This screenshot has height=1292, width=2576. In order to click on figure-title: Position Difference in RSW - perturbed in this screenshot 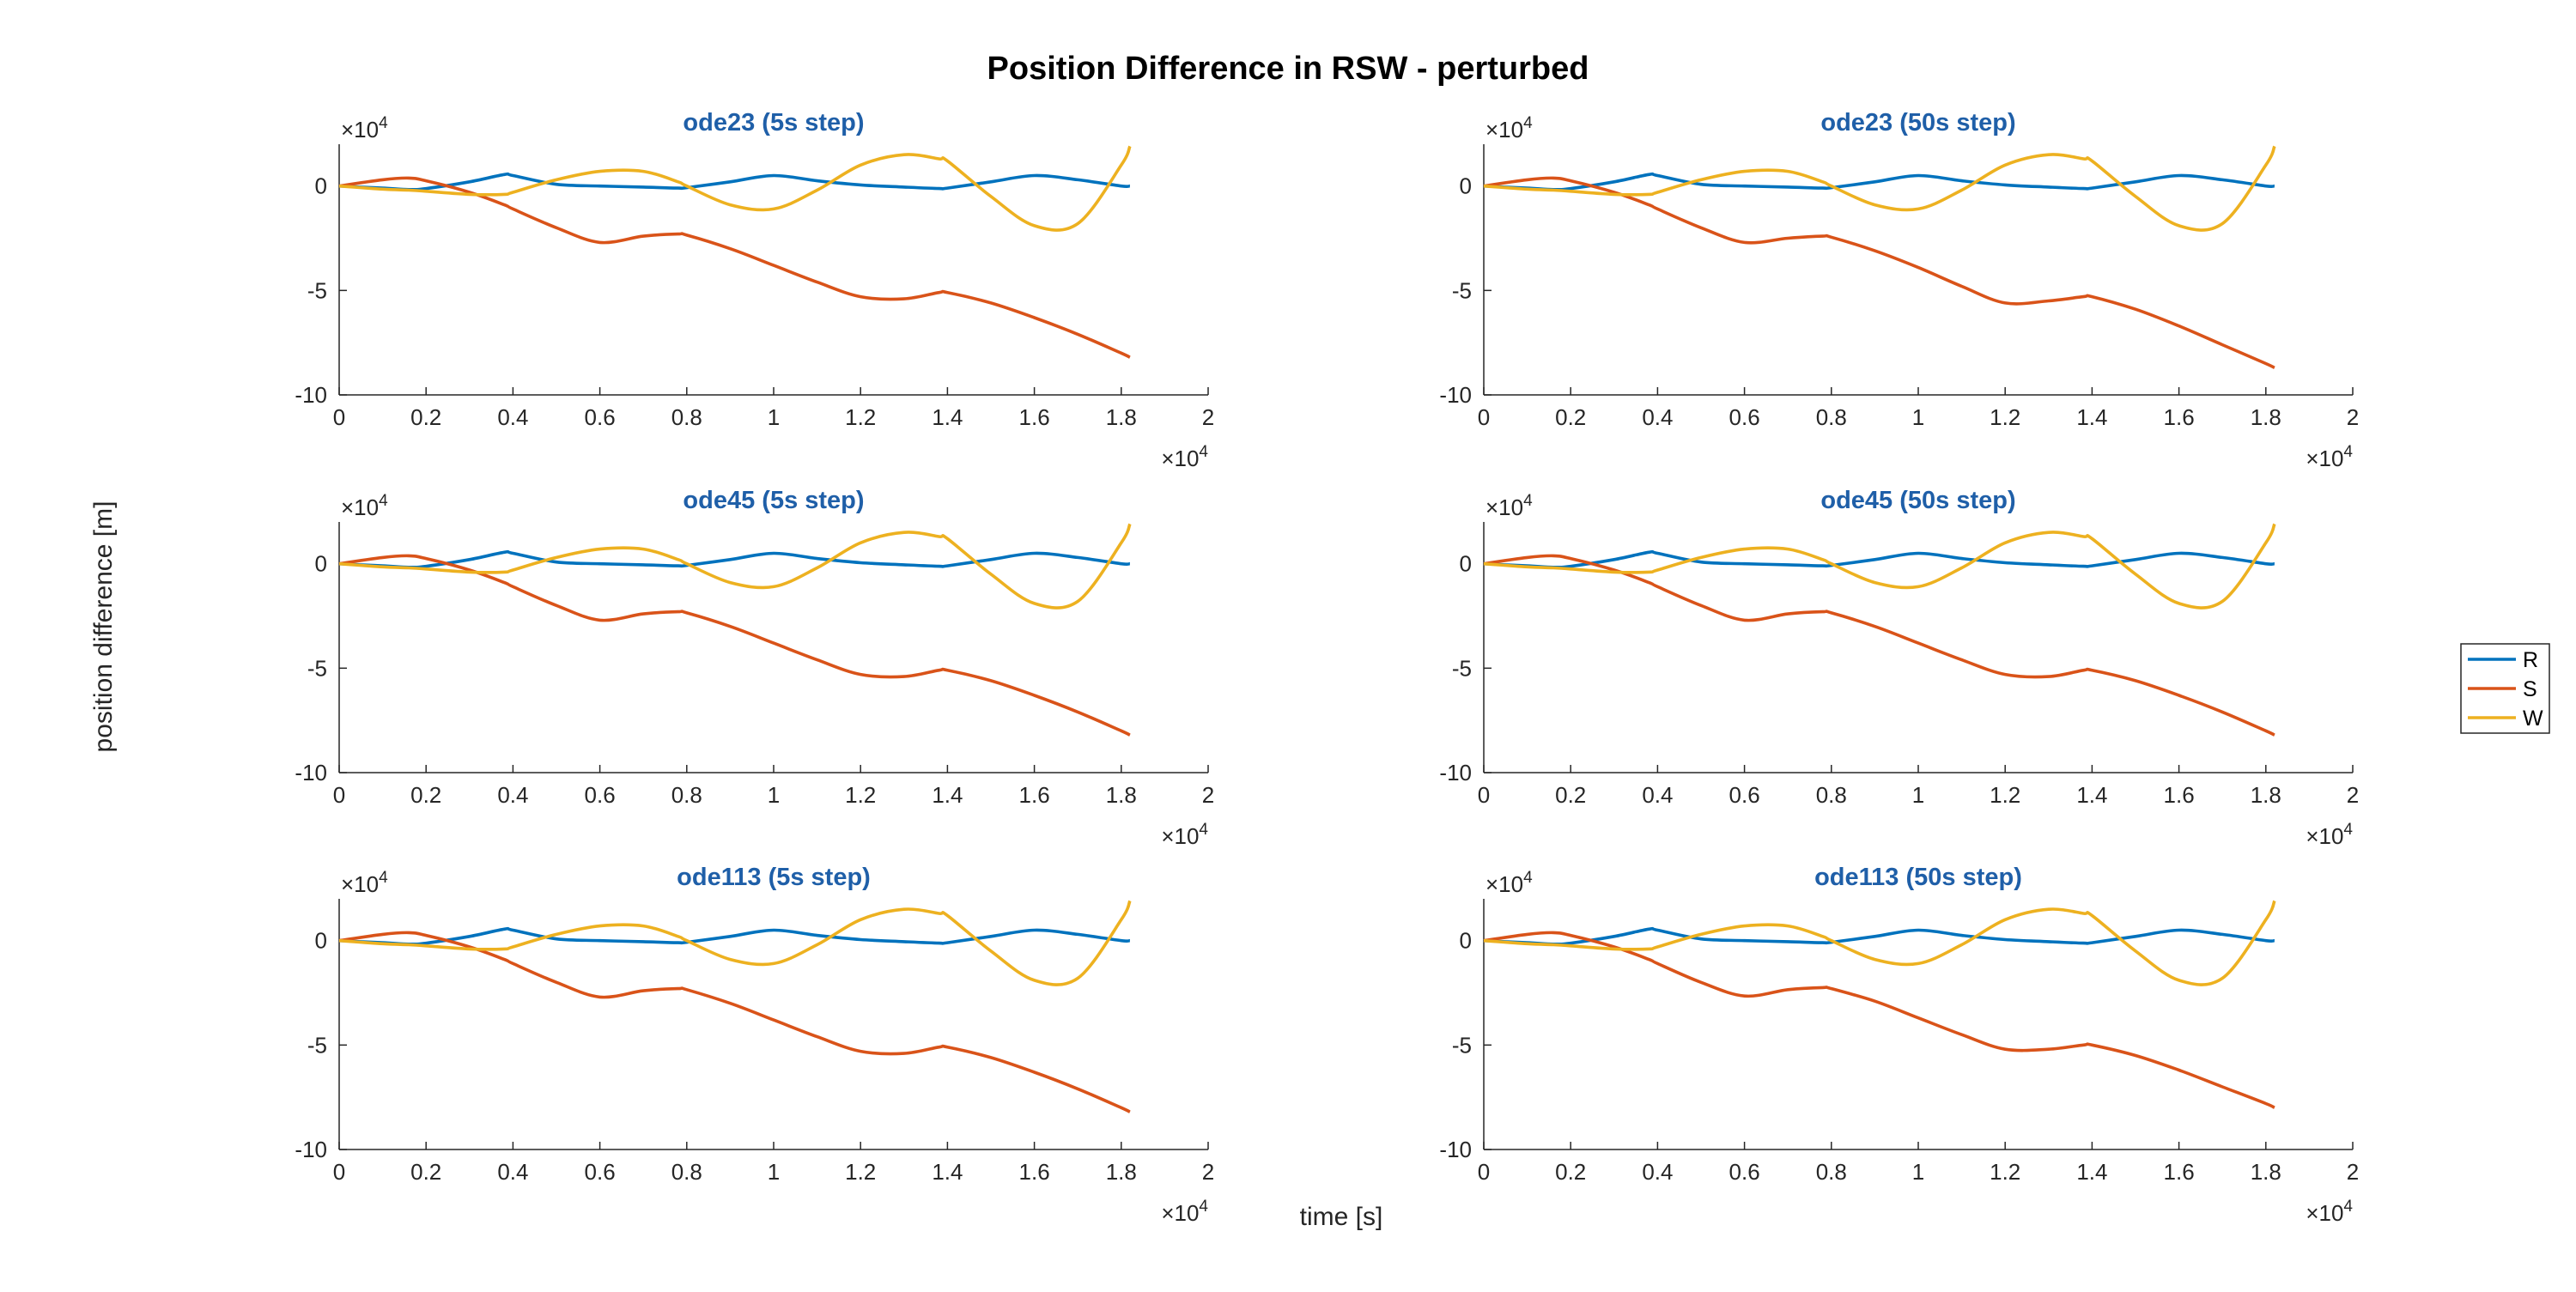, I will do `click(1288, 69)`.